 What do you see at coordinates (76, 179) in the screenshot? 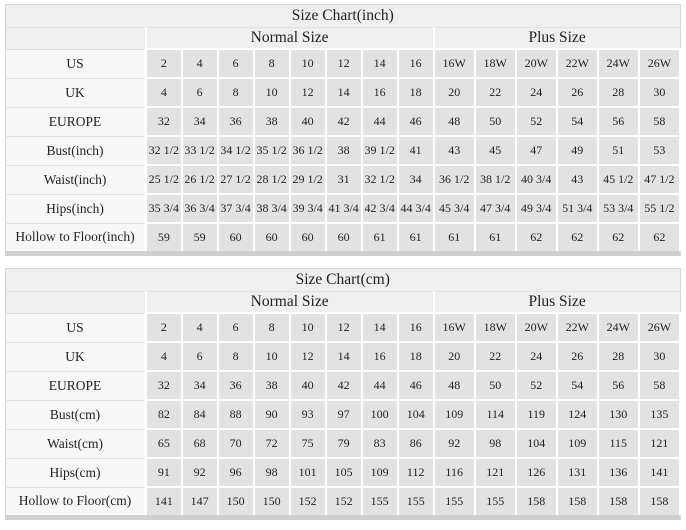
I see `row-label: Waist(inch)` at bounding box center [76, 179].